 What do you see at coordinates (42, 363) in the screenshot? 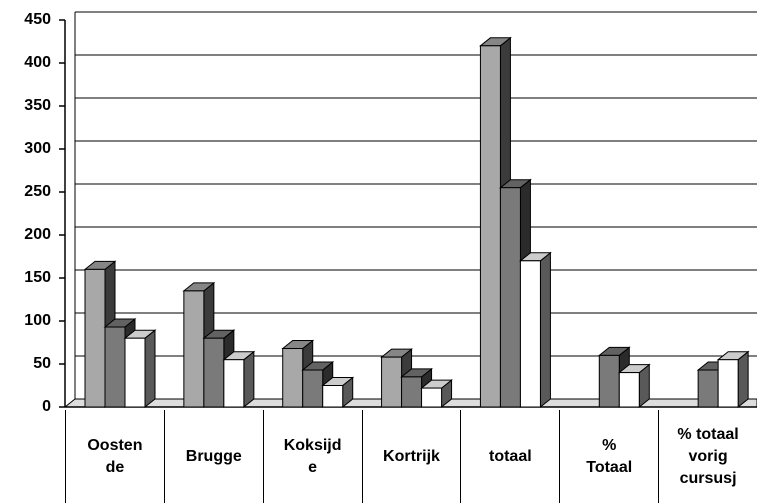
I see `y-tick-label: 50` at bounding box center [42, 363].